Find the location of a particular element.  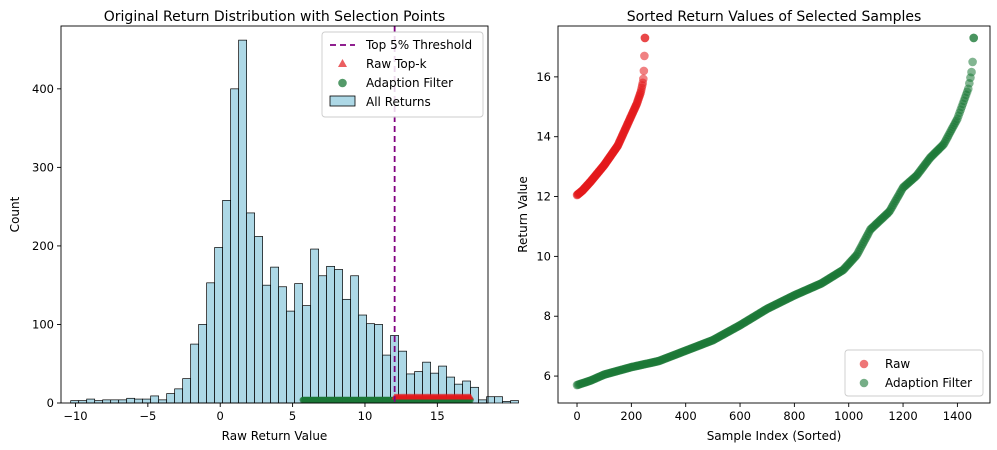

histogram-y-ticks: 0 100 200 300 400 is located at coordinates (46, 246).